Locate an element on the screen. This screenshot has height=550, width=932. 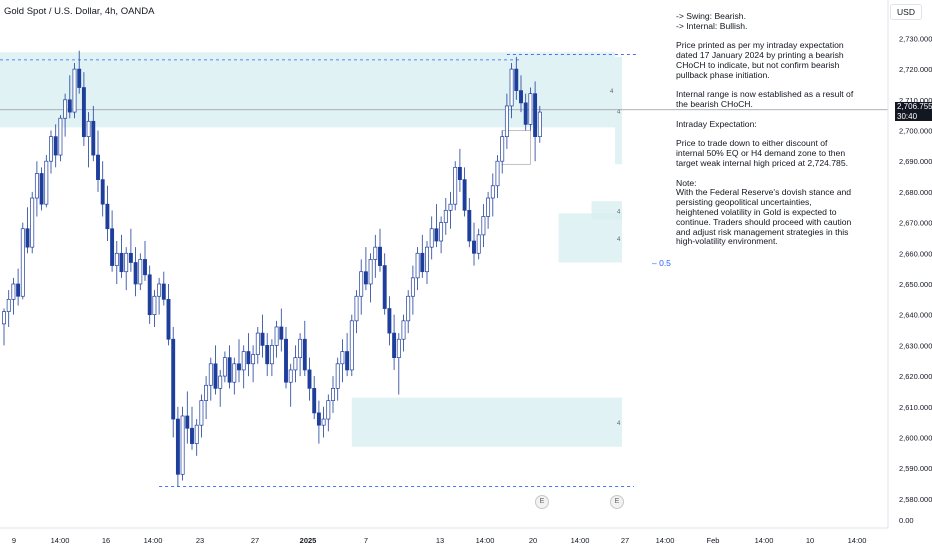
note-line: -> Internal: Bullish. is located at coordinates (712, 25).